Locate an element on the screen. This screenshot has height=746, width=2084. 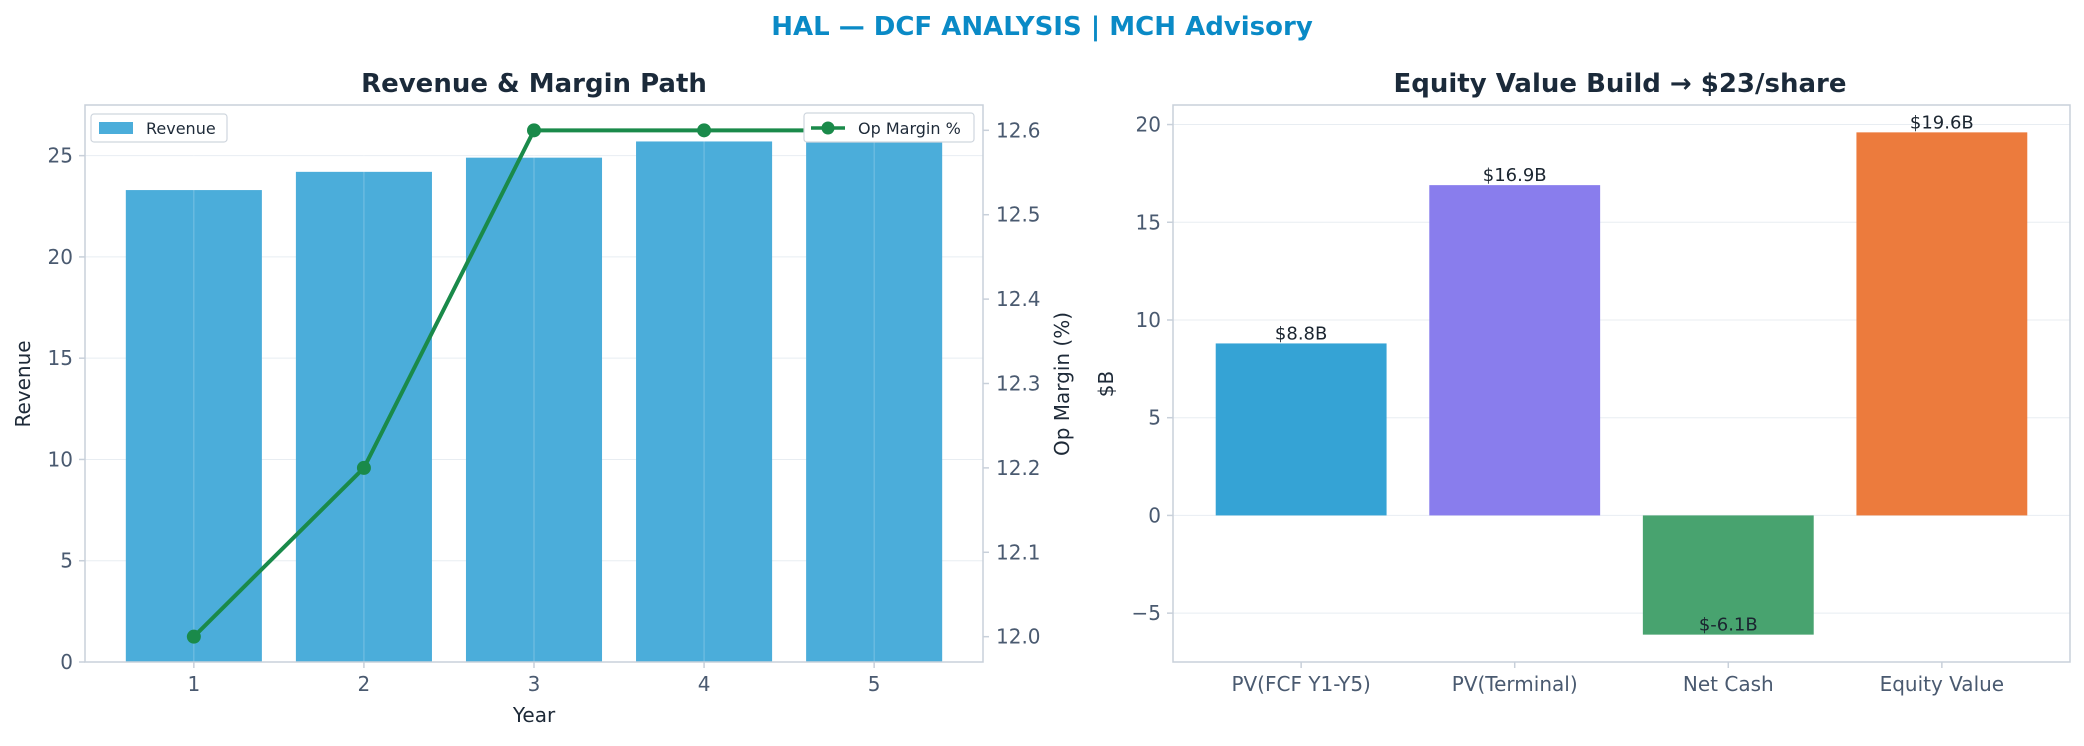
equity-data-label: $8.8B is located at coordinates (1301, 333).